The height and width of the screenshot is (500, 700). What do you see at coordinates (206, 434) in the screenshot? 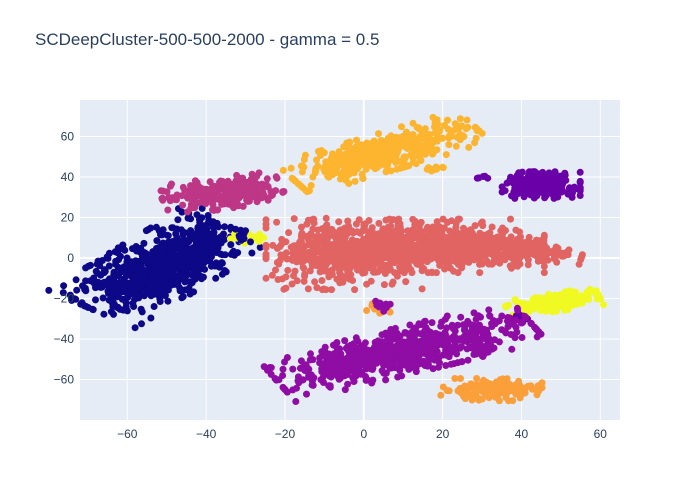
I see `x-tick-label: −40` at bounding box center [206, 434].